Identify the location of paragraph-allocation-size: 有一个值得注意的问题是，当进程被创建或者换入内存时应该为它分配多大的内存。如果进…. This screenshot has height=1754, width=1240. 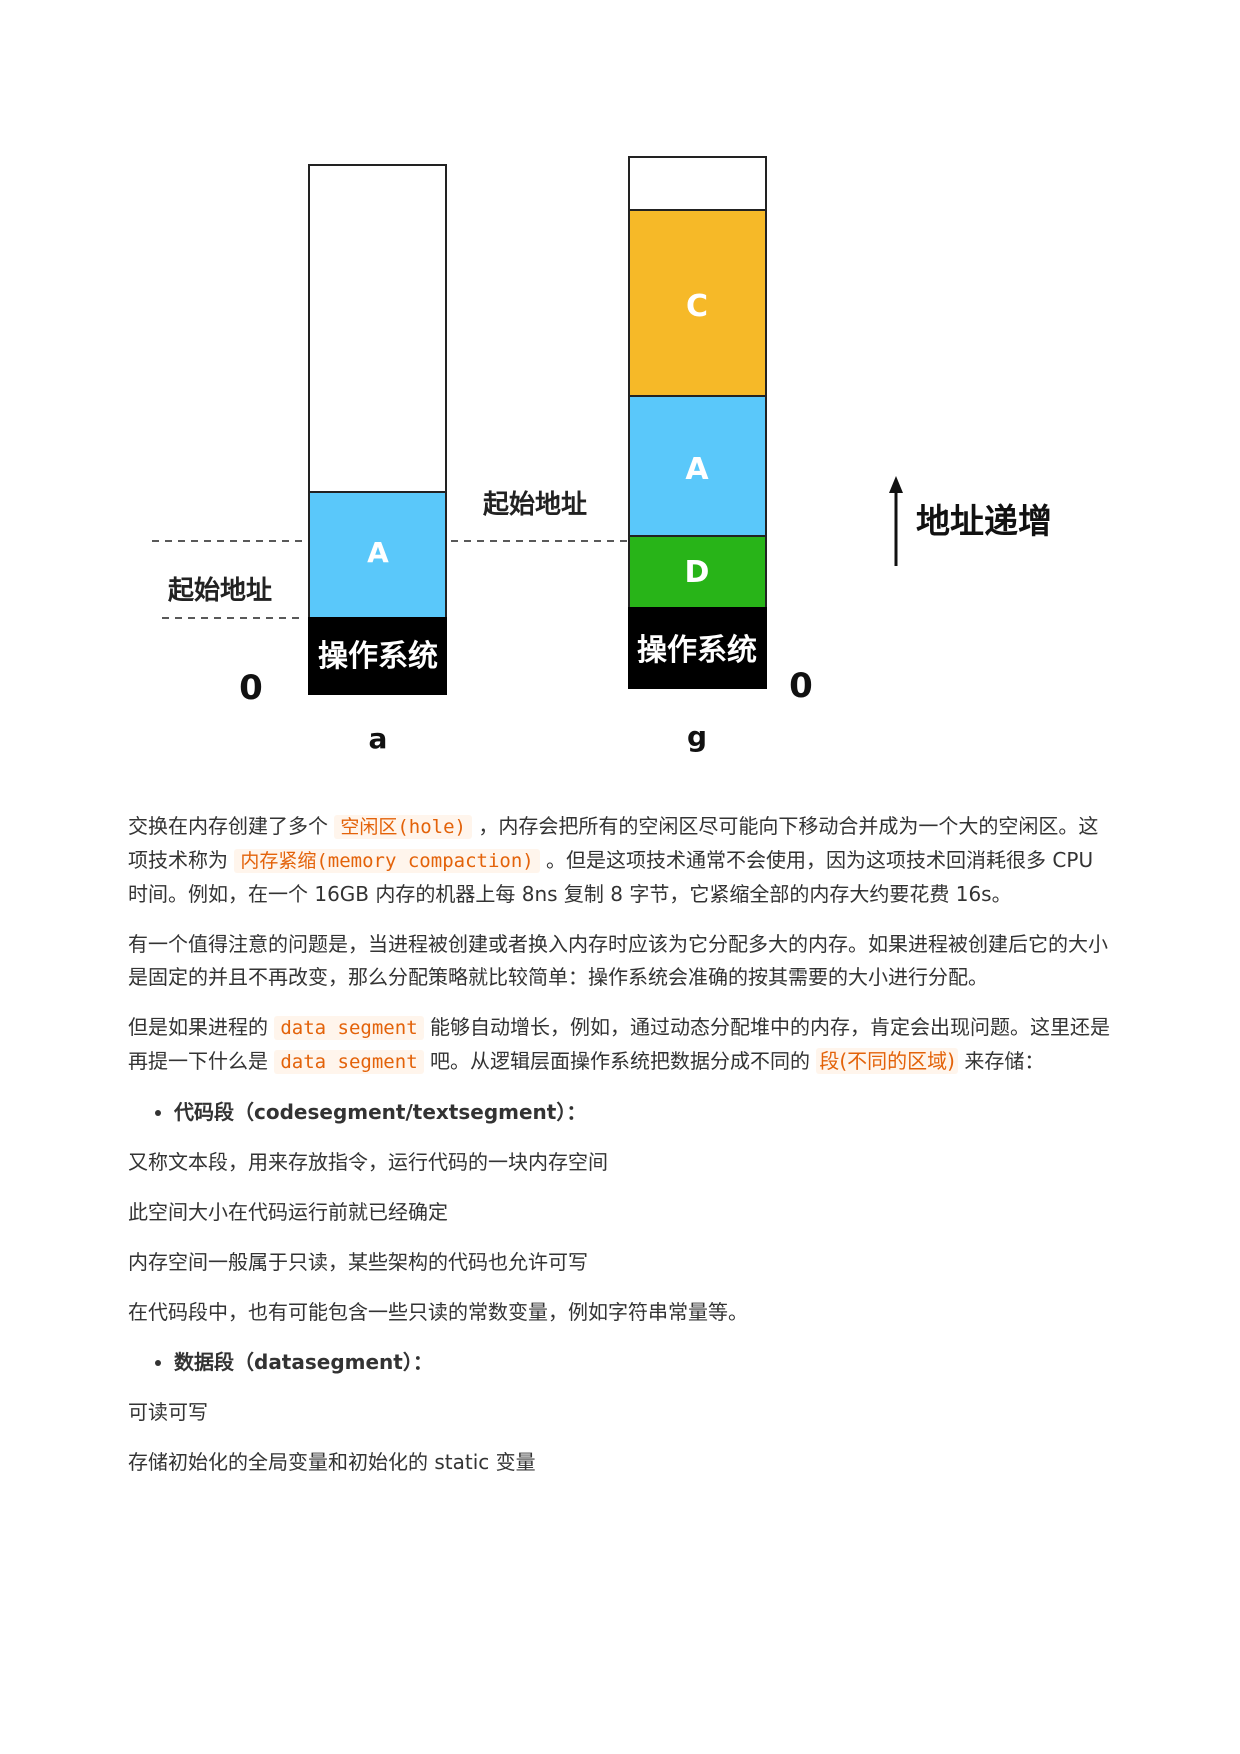
(618, 960).